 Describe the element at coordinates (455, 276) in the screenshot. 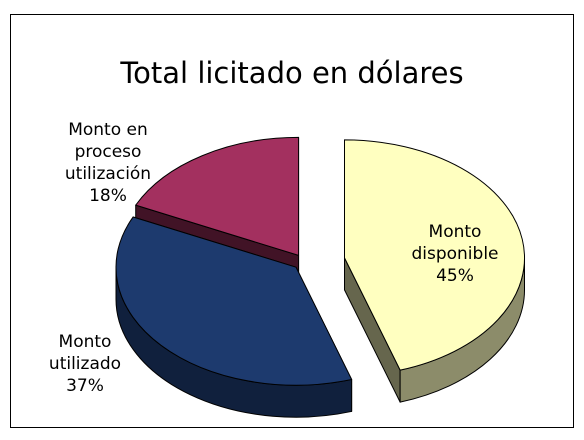

I see `slice-value-label: 45%` at that location.